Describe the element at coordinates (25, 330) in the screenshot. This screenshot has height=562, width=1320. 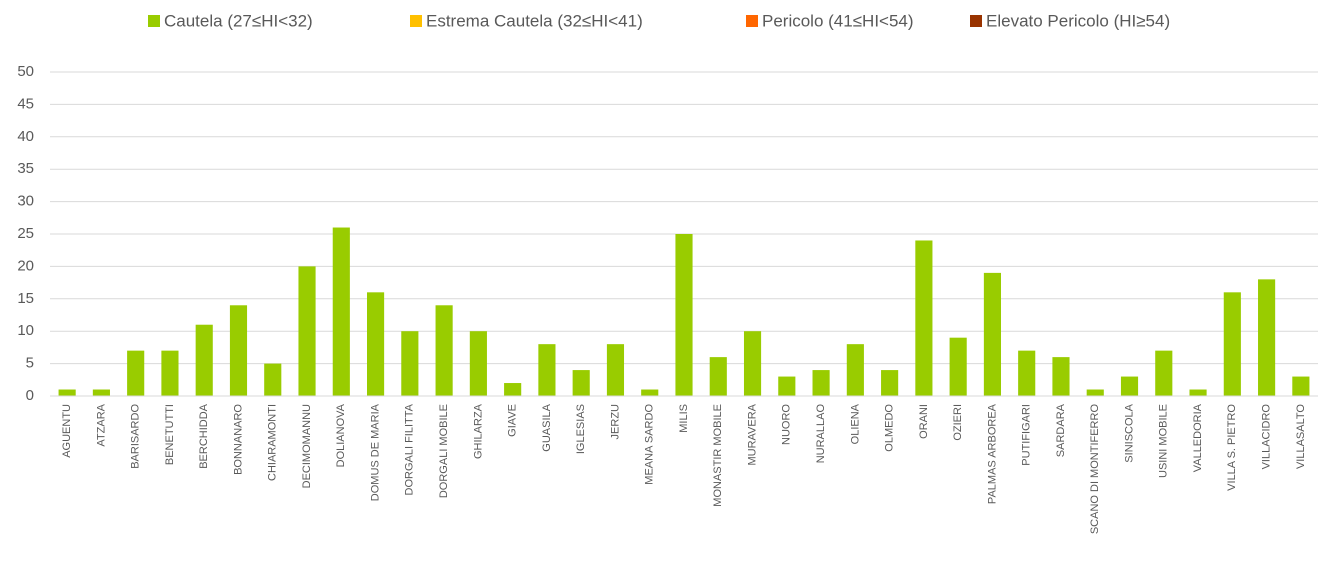
I see `y-tick-label: 10` at that location.